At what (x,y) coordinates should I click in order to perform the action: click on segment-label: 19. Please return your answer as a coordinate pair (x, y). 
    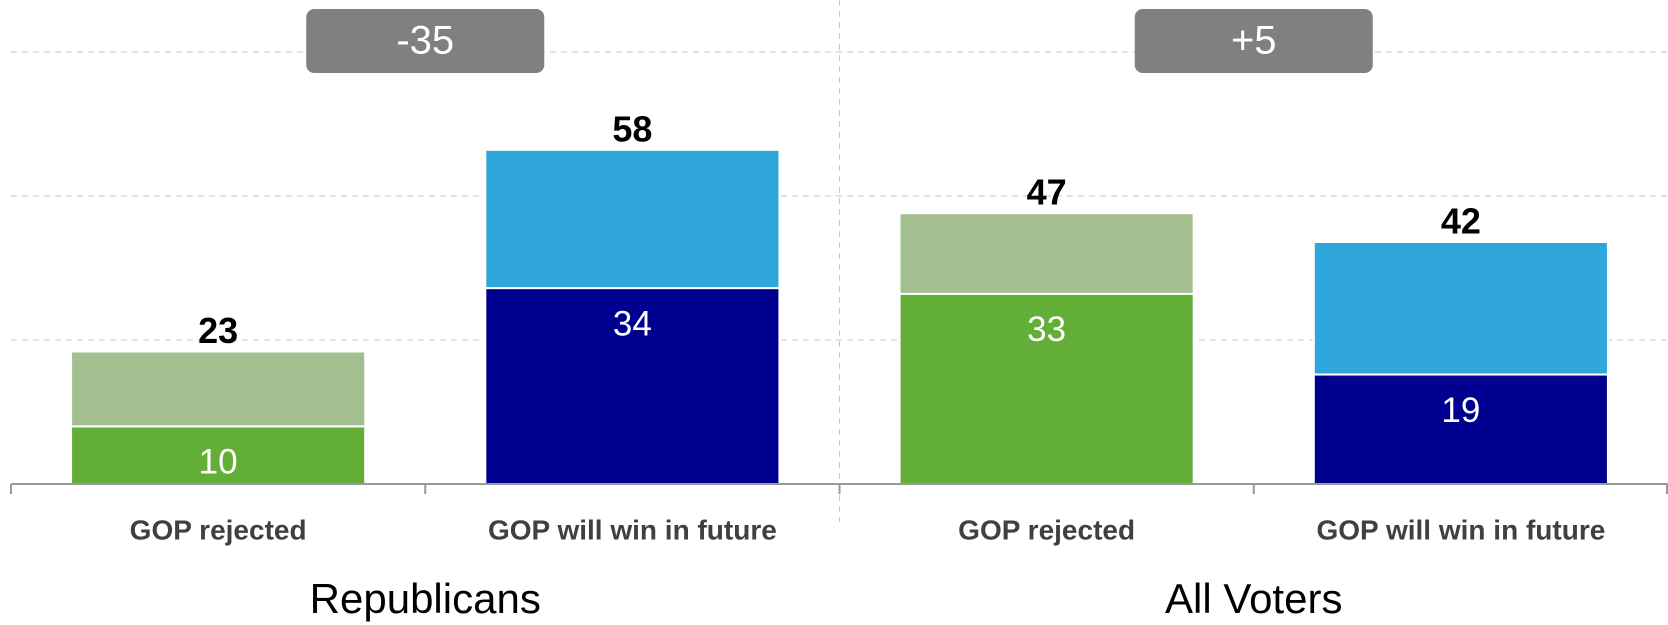
    Looking at the image, I should click on (1460, 410).